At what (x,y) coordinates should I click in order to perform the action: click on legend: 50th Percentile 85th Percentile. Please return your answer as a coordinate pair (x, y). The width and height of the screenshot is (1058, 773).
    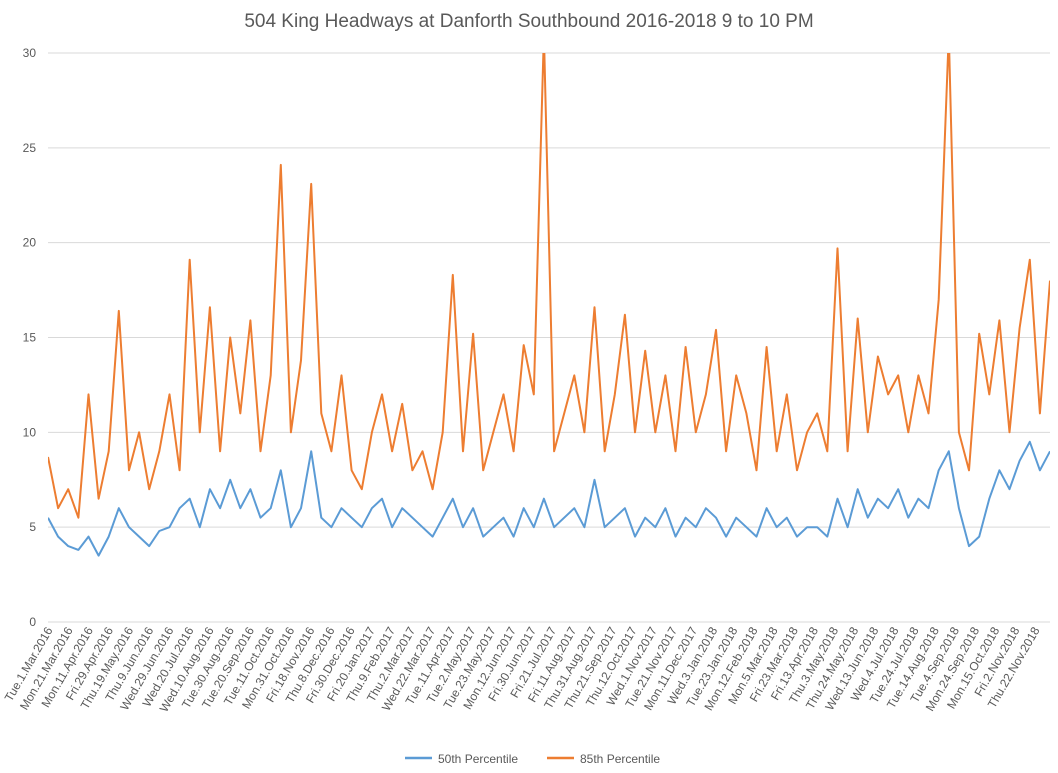
    Looking at the image, I should click on (532, 759).